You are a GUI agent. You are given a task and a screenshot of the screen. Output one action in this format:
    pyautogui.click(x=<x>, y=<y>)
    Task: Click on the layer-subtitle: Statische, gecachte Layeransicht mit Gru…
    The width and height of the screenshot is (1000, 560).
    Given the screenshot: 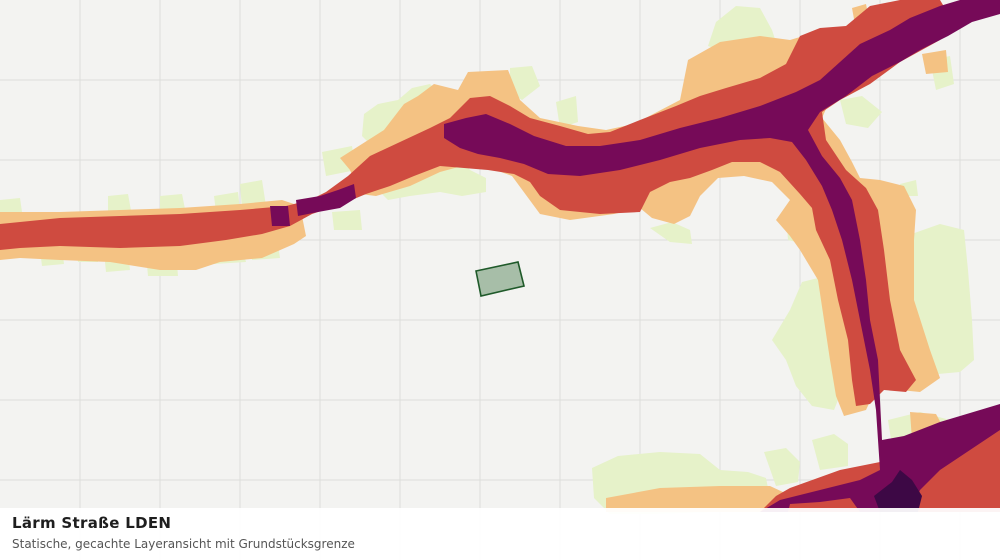 What is the action you would take?
    pyautogui.click(x=183, y=544)
    